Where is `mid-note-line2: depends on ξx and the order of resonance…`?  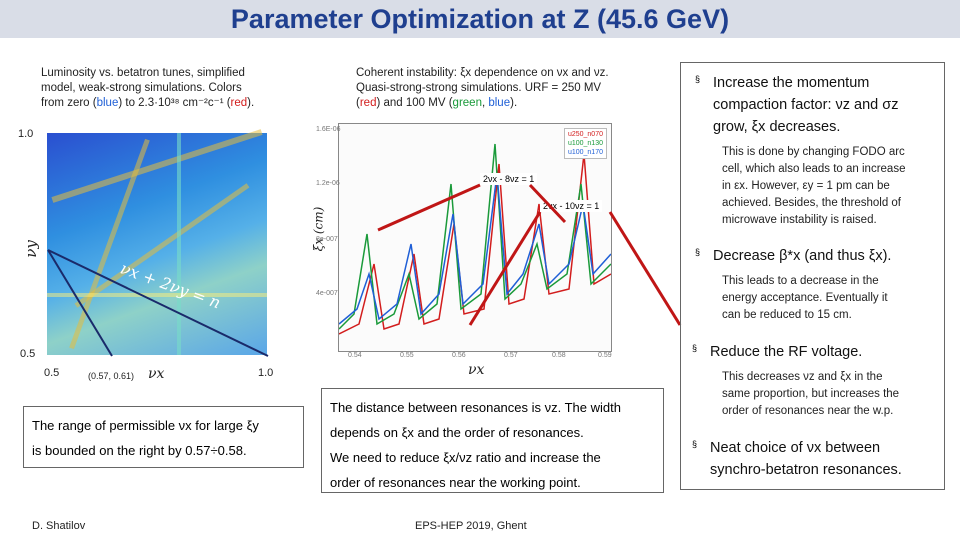
mid-note-line2: depends on ξx and the order of resonance… is located at coordinates (457, 432).